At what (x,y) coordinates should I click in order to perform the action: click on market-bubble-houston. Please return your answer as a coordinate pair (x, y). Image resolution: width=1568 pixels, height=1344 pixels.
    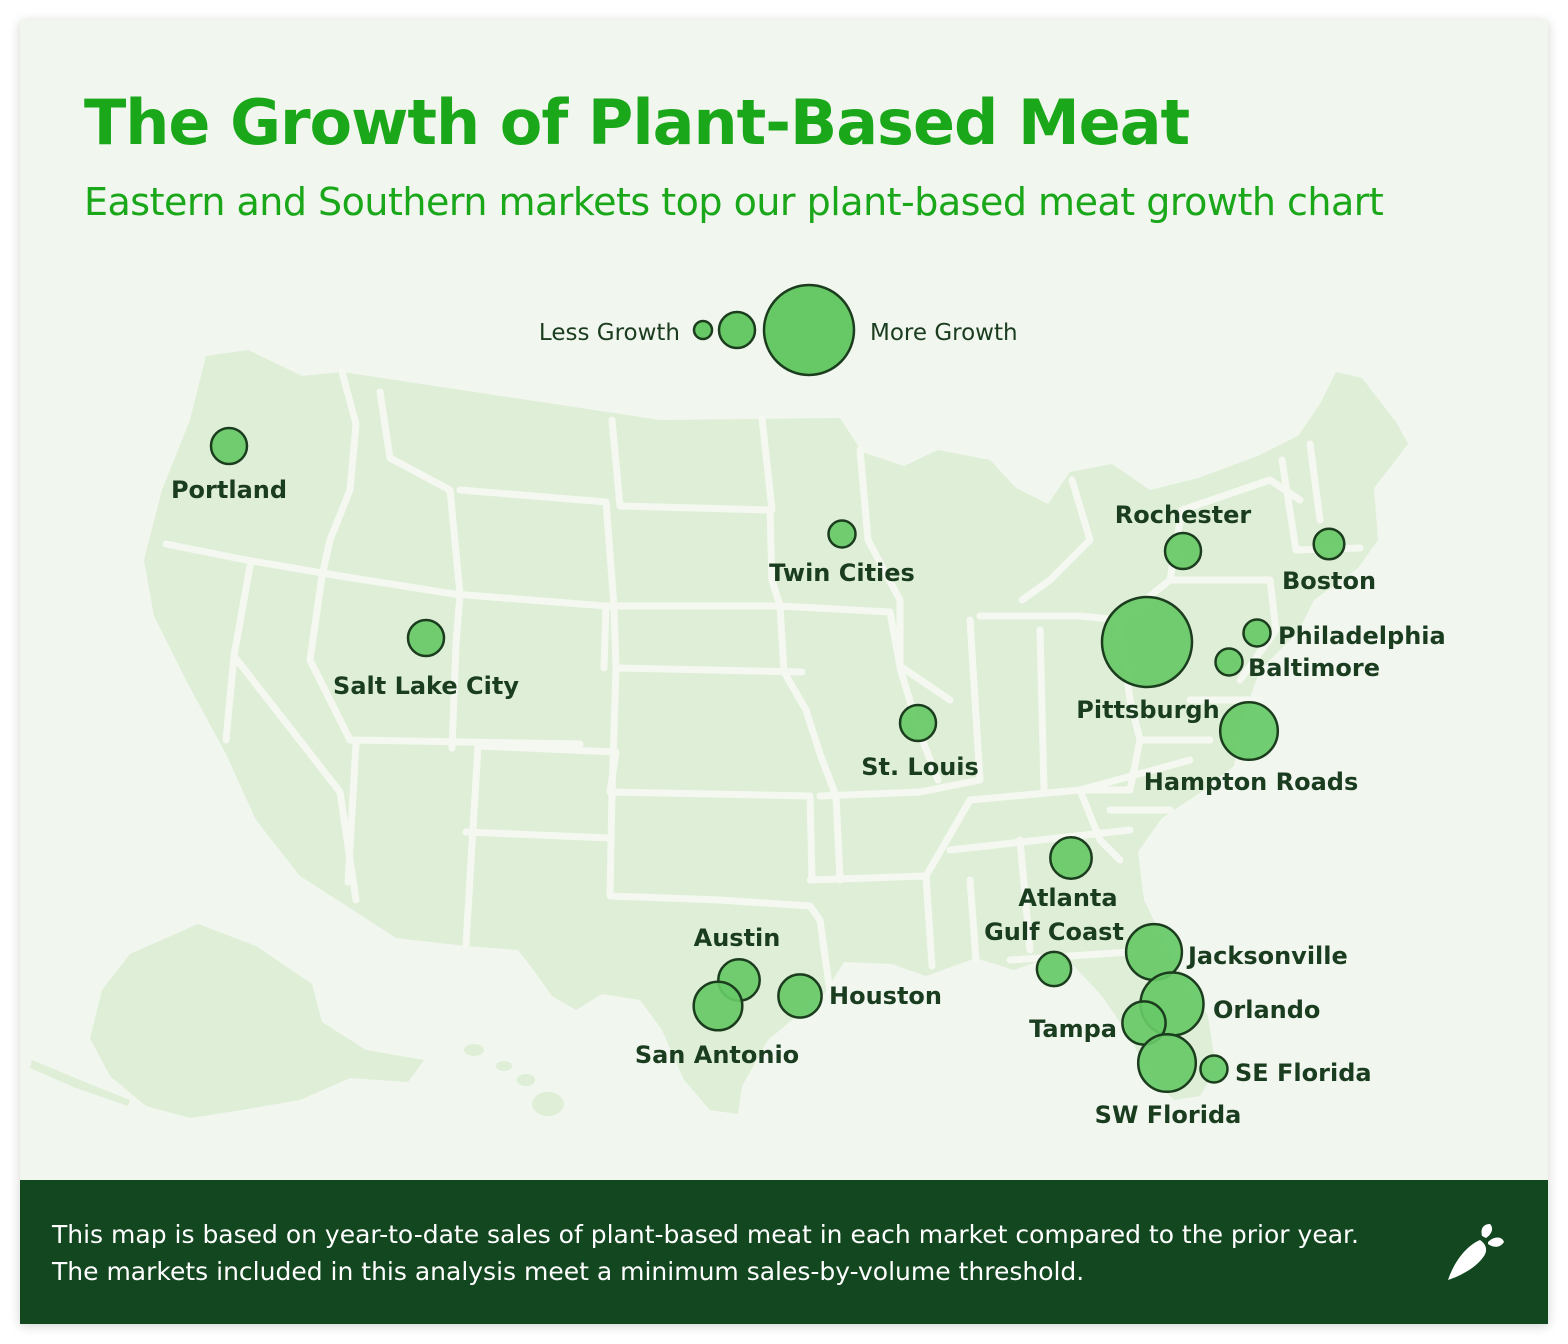
    Looking at the image, I should click on (800, 996).